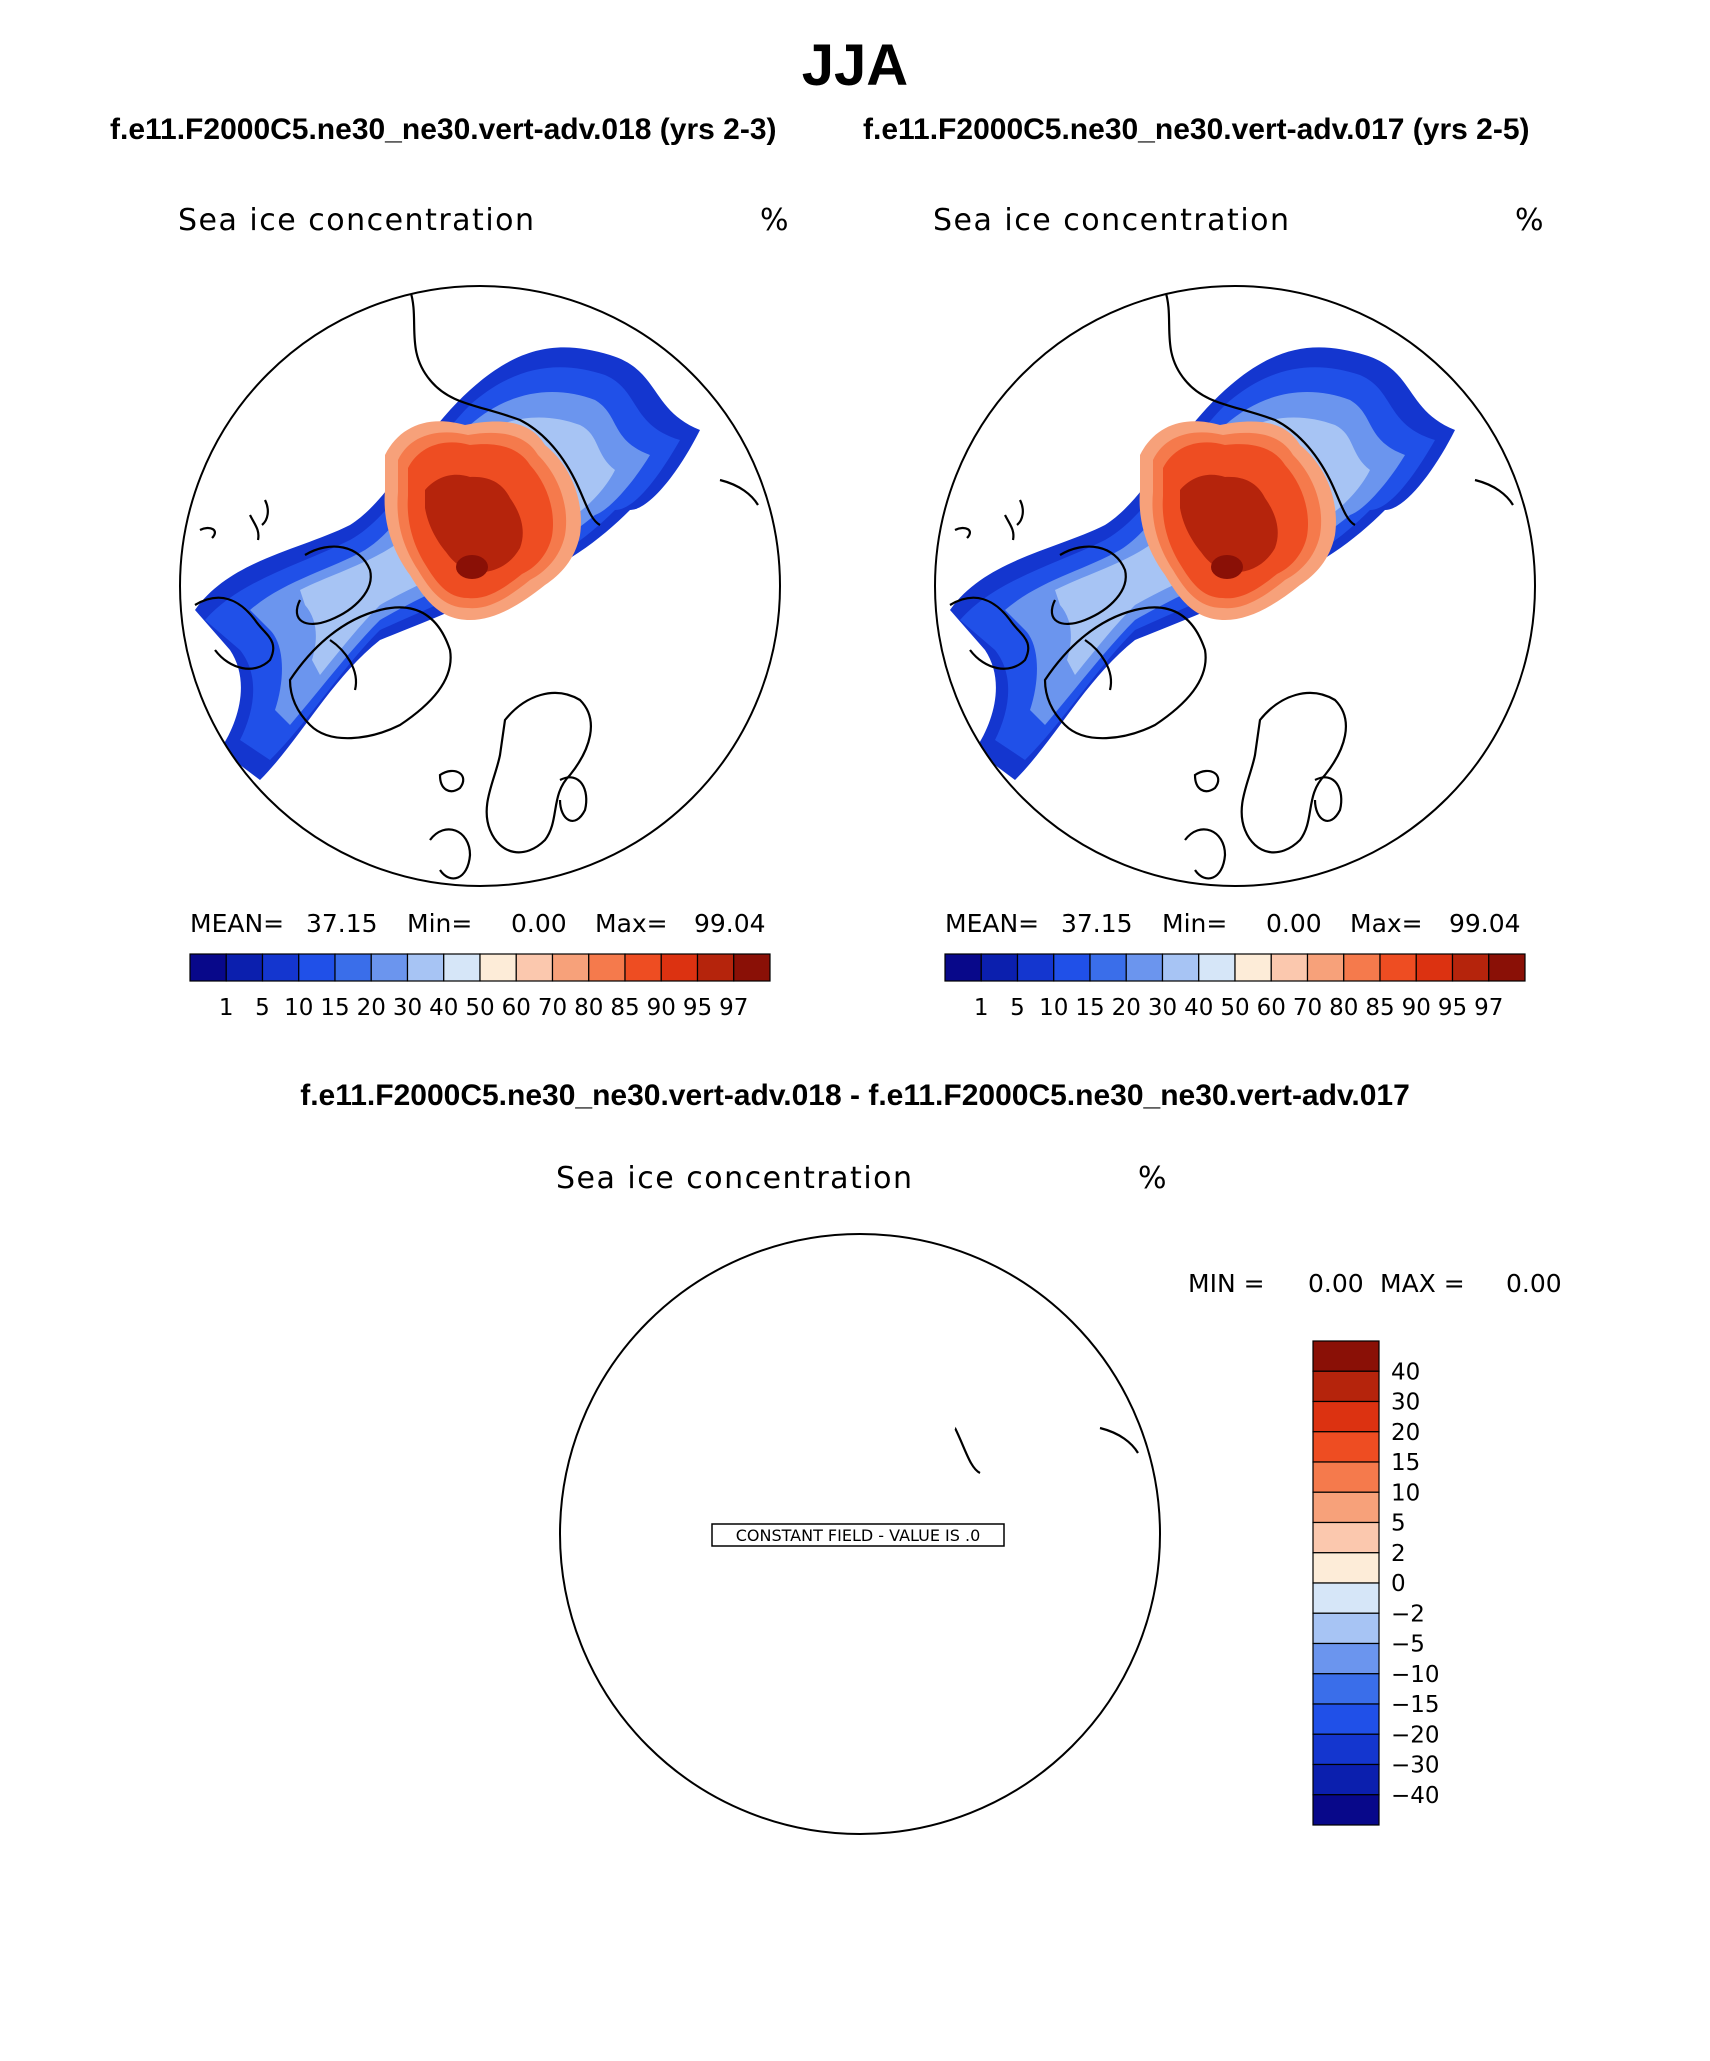  What do you see at coordinates (1053, 1008) in the screenshot?
I see `colorbar-tick-label: 10` at bounding box center [1053, 1008].